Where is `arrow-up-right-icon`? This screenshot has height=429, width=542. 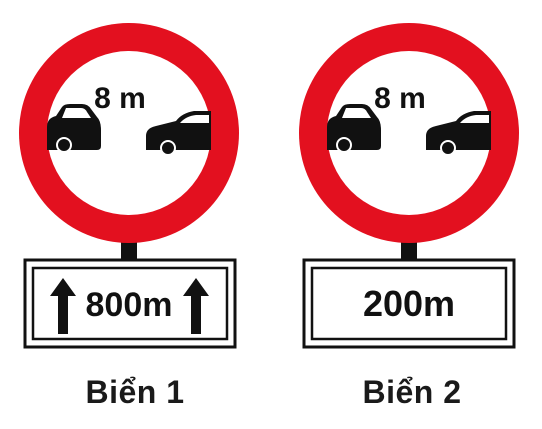 arrow-up-right-icon is located at coordinates (196, 306).